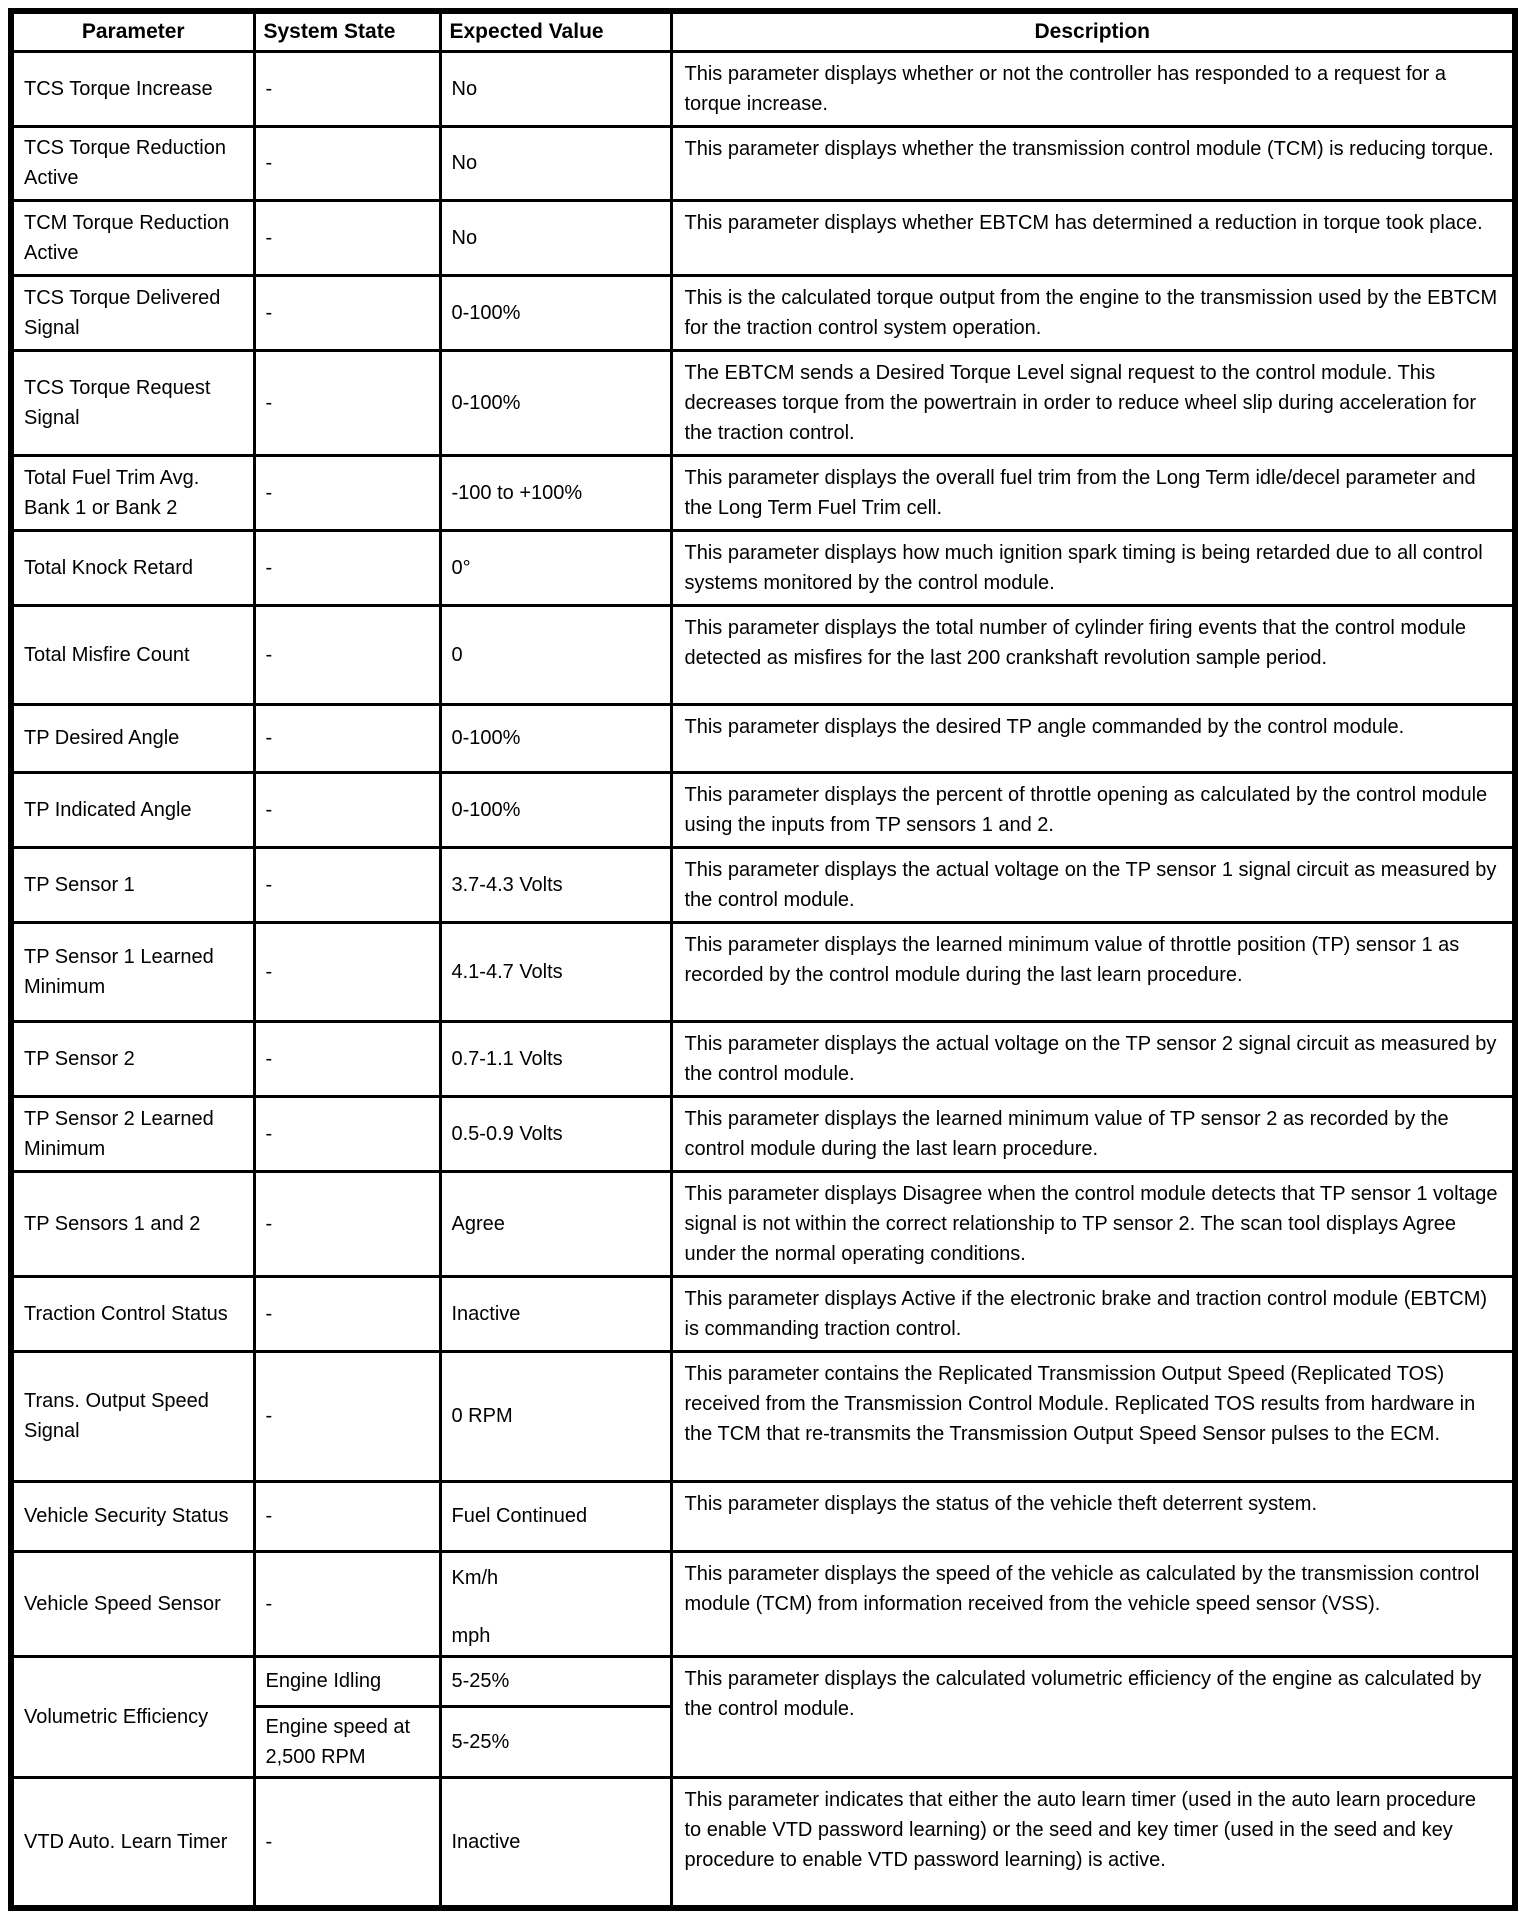 The width and height of the screenshot is (1520, 1919). I want to click on value-cell: 0.5-0.9 Volts, so click(555, 1133).